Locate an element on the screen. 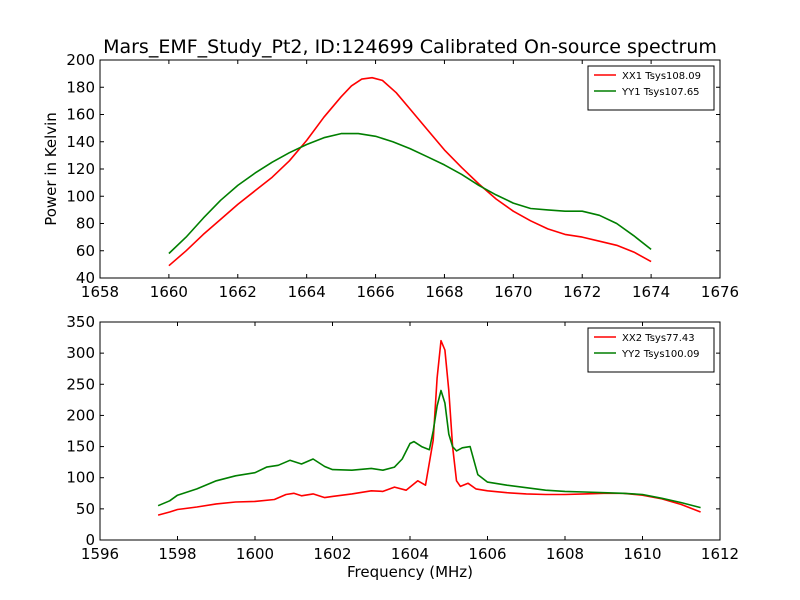 The width and height of the screenshot is (800, 600). top-y-tick-label: 160 is located at coordinates (80, 115).